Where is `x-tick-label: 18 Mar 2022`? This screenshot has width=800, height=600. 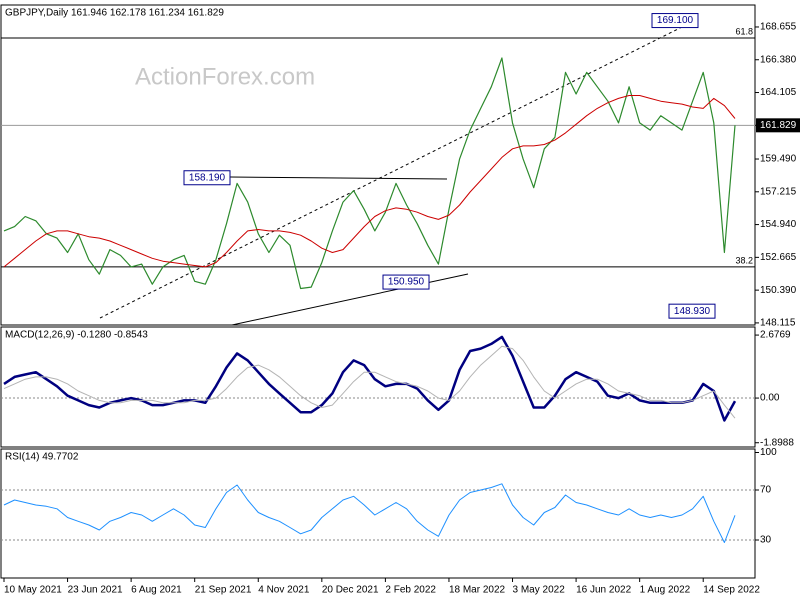 x-tick-label: 18 Mar 2022 is located at coordinates (477, 590).